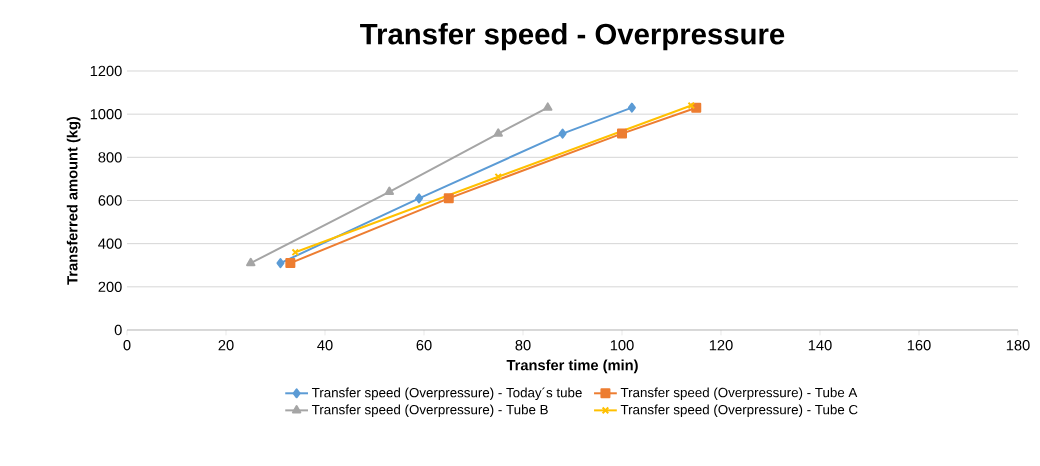  Describe the element at coordinates (110, 157) in the screenshot. I see `y-tick-label: 800` at that location.